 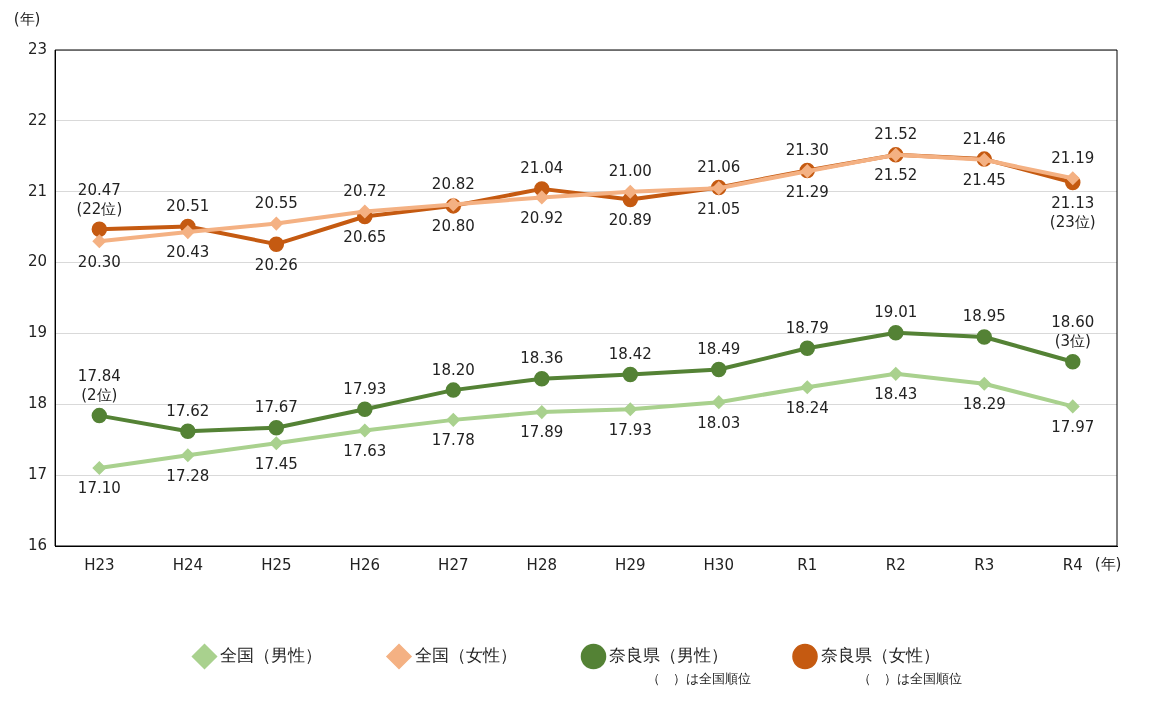 I want to click on data-label: 17.84 (2位), so click(x=99, y=386).